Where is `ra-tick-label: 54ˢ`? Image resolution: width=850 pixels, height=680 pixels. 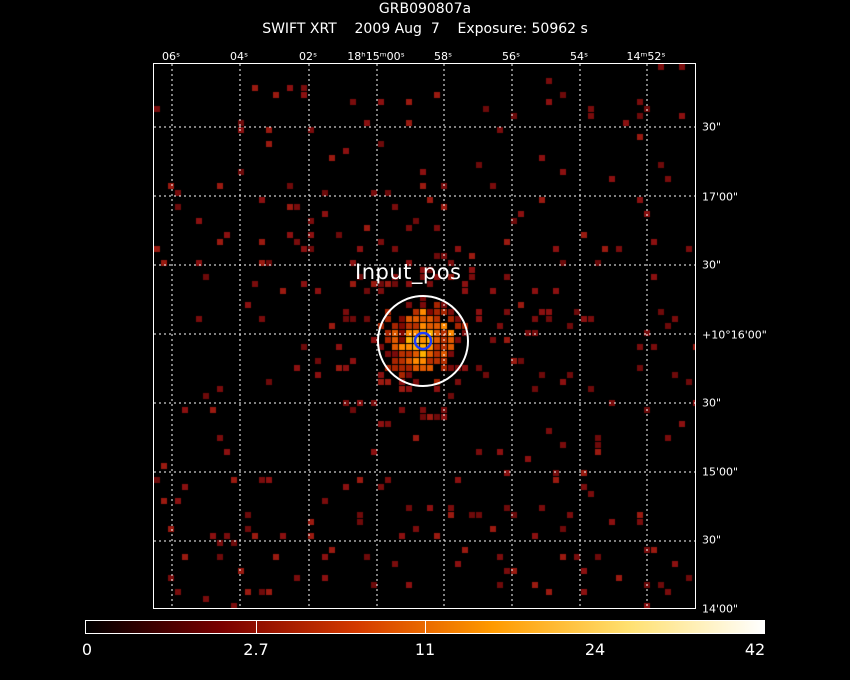
ra-tick-label: 54ˢ is located at coordinates (579, 56).